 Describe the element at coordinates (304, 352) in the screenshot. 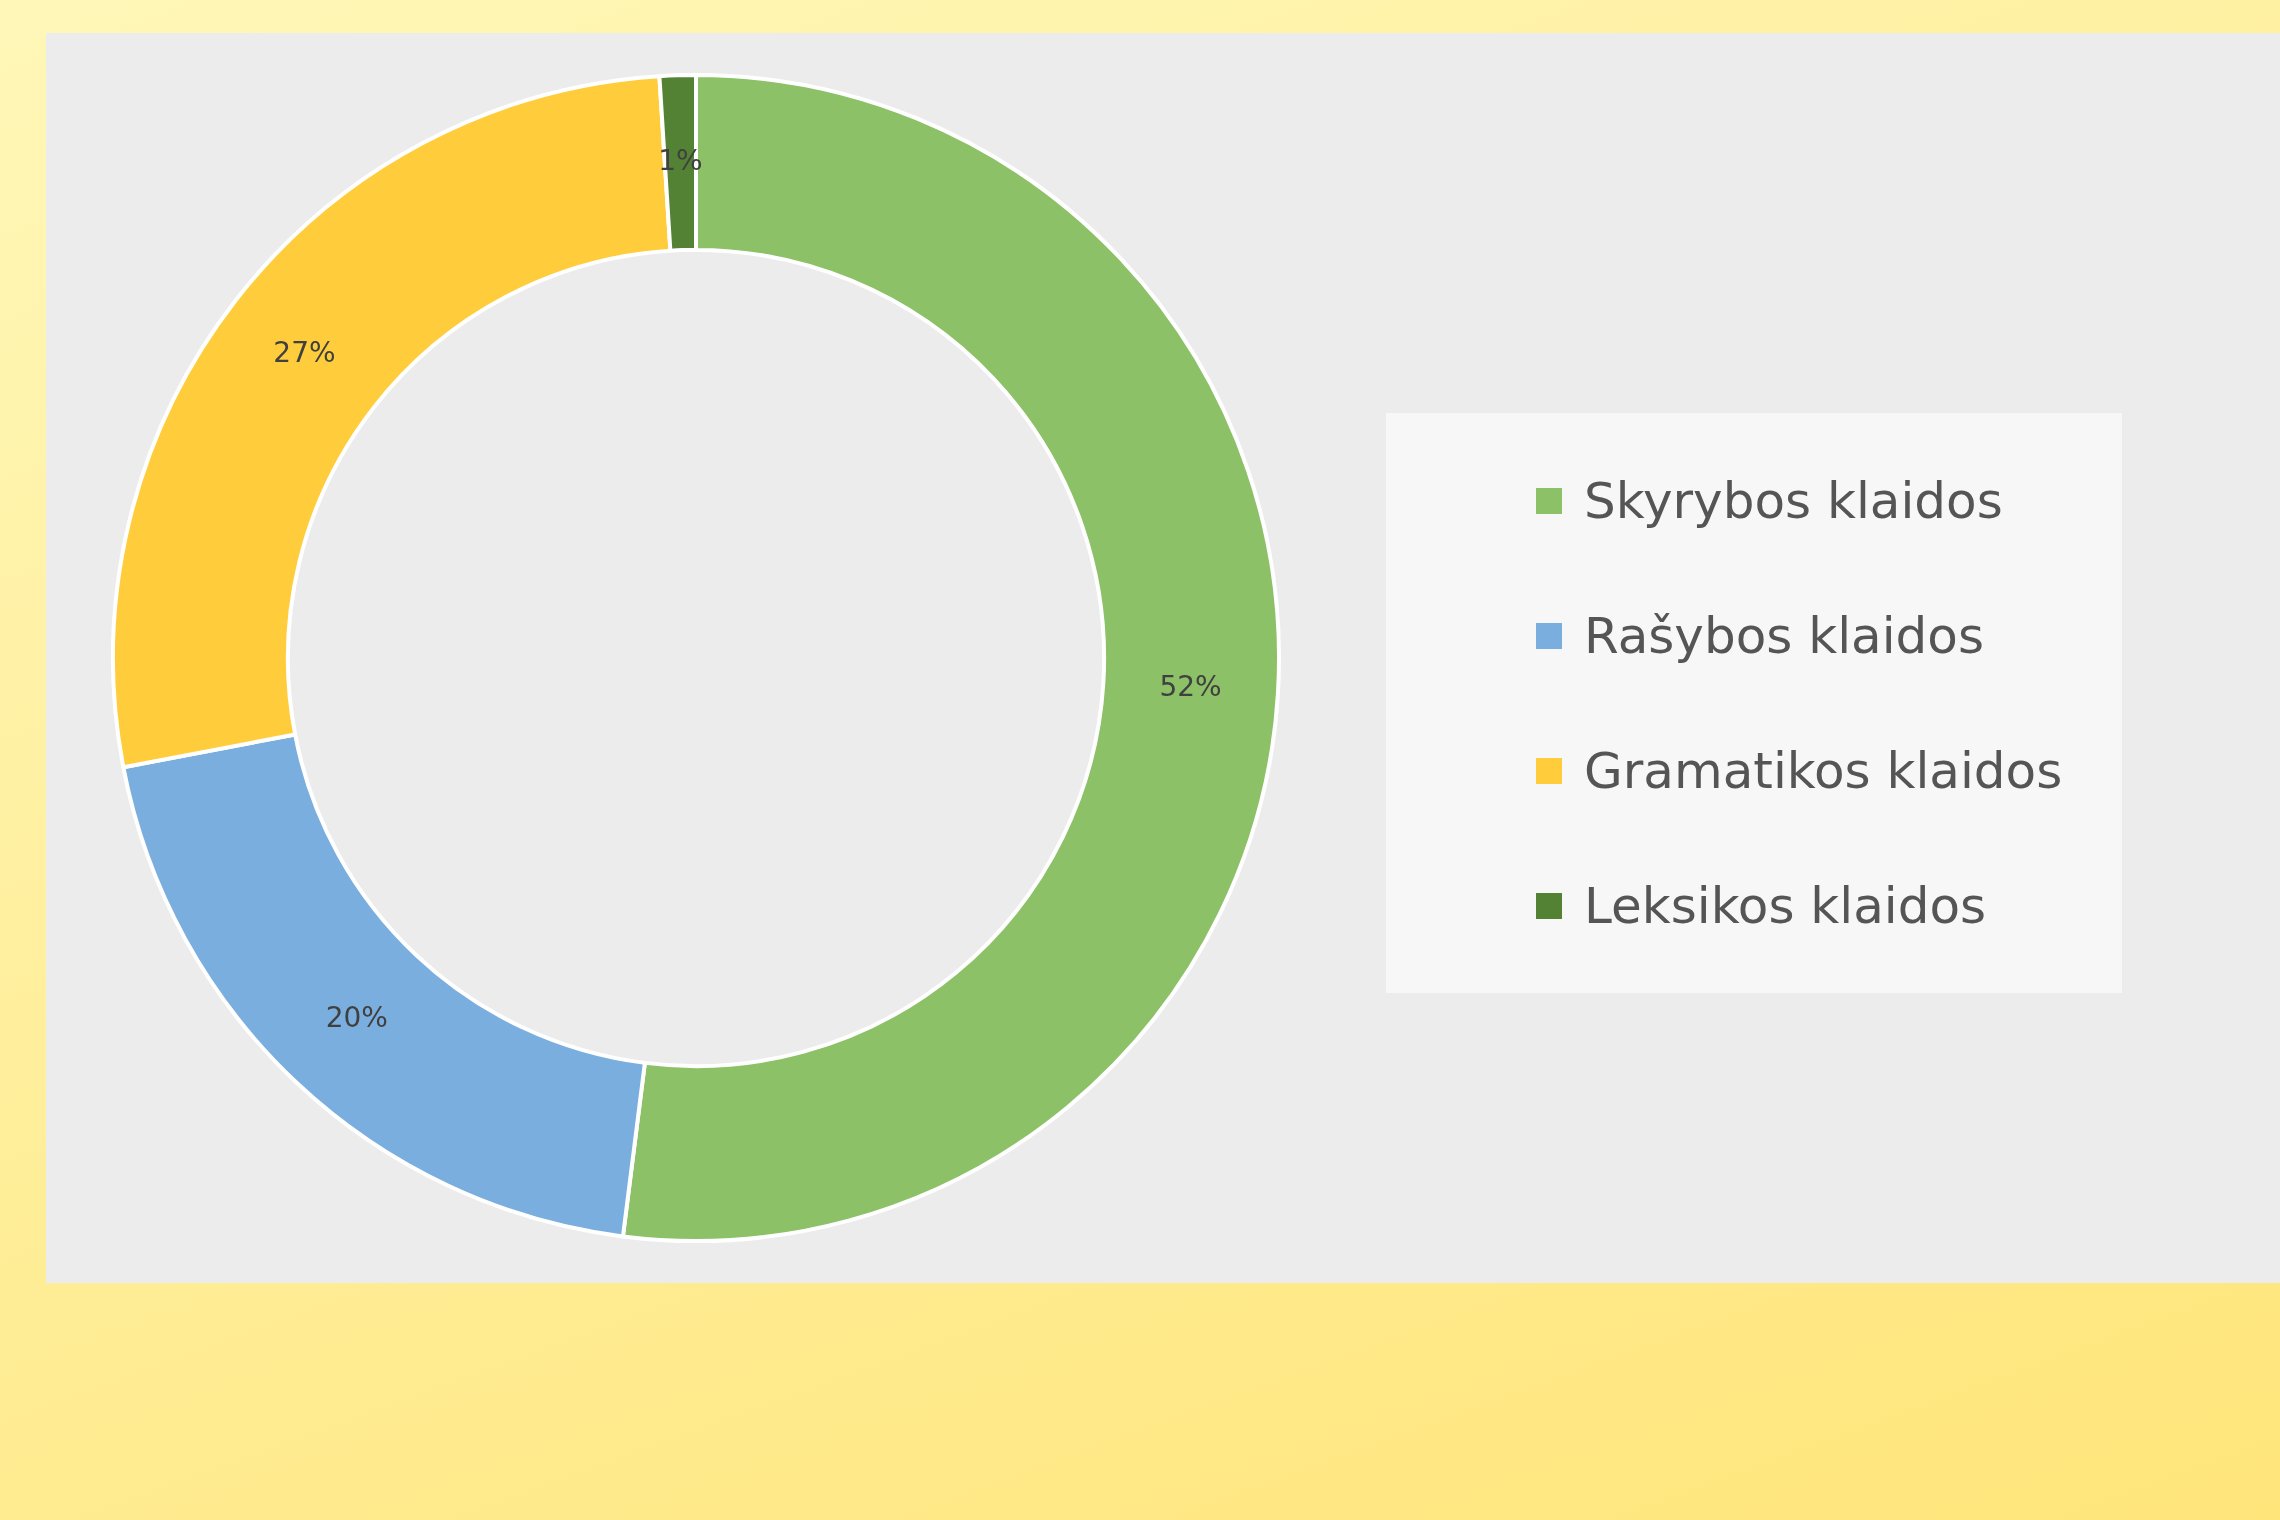

I see `data-label: 27%` at that location.